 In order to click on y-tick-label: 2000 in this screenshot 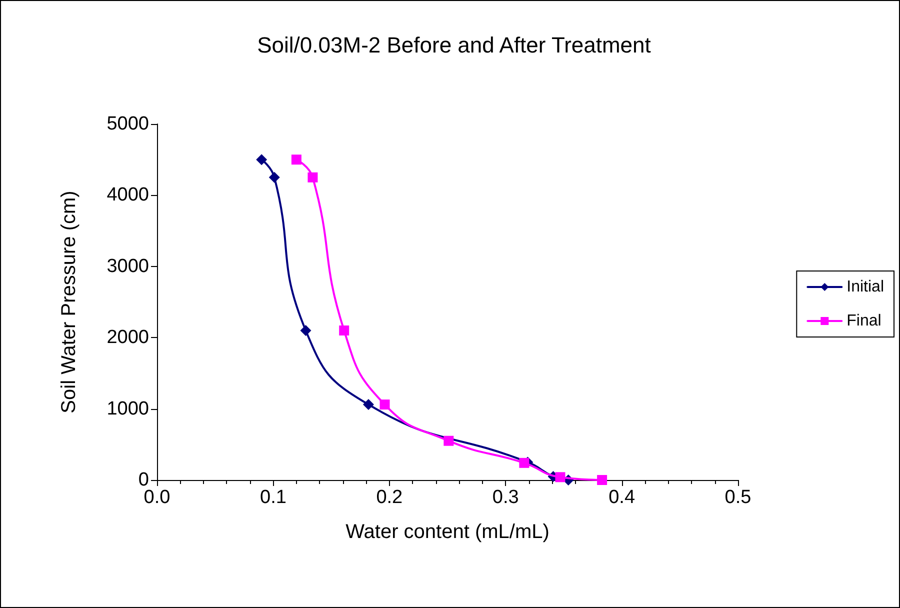, I will do `click(127, 337)`.